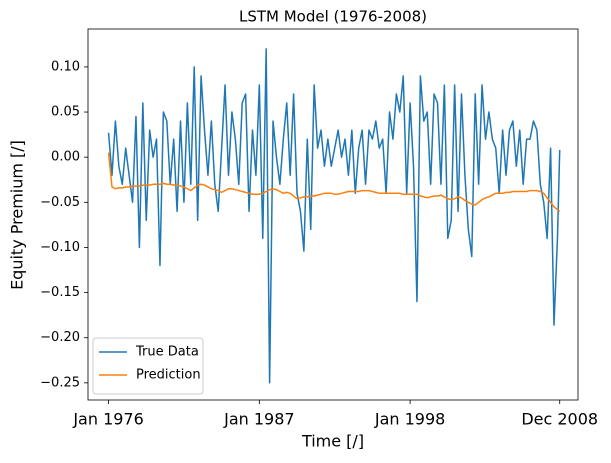 This screenshot has width=611, height=463. I want to click on chart-title: LSTM Model (1976-2008), so click(333, 17).